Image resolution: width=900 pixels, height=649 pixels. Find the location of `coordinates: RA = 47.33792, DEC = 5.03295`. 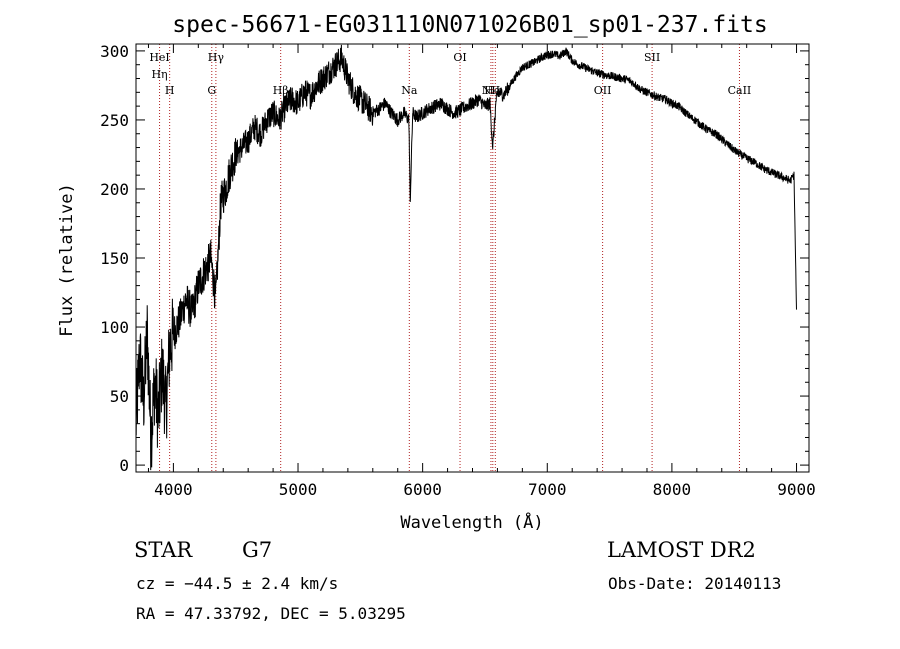

coordinates: RA = 47.33792, DEC = 5.03295 is located at coordinates (271, 613).